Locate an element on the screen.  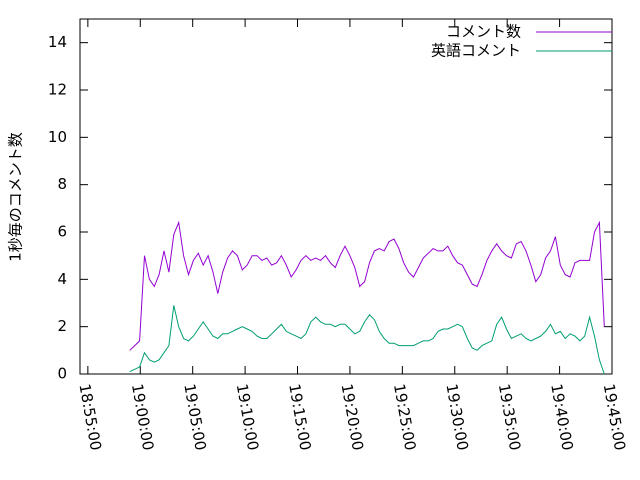
x-tick-label: 19:15:00 is located at coordinates (299, 416).